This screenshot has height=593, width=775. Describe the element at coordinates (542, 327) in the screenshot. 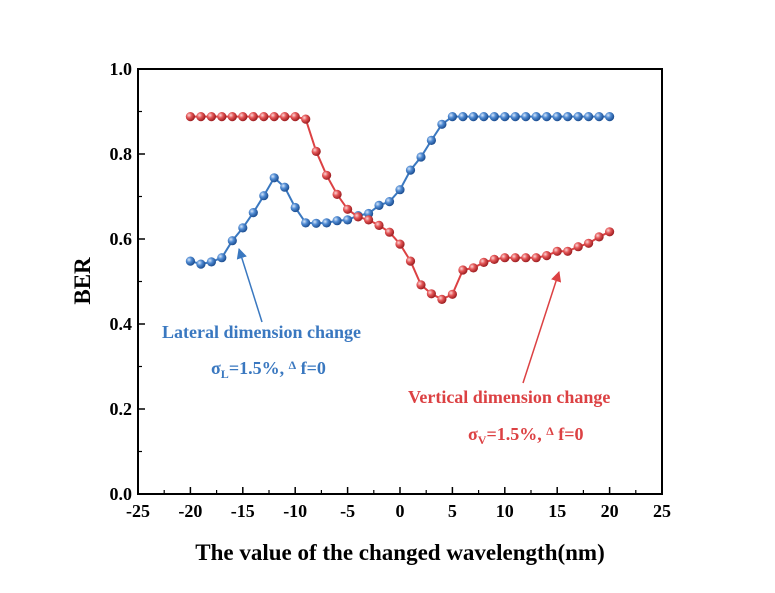

I see `vertical-annotation-arrow` at that location.